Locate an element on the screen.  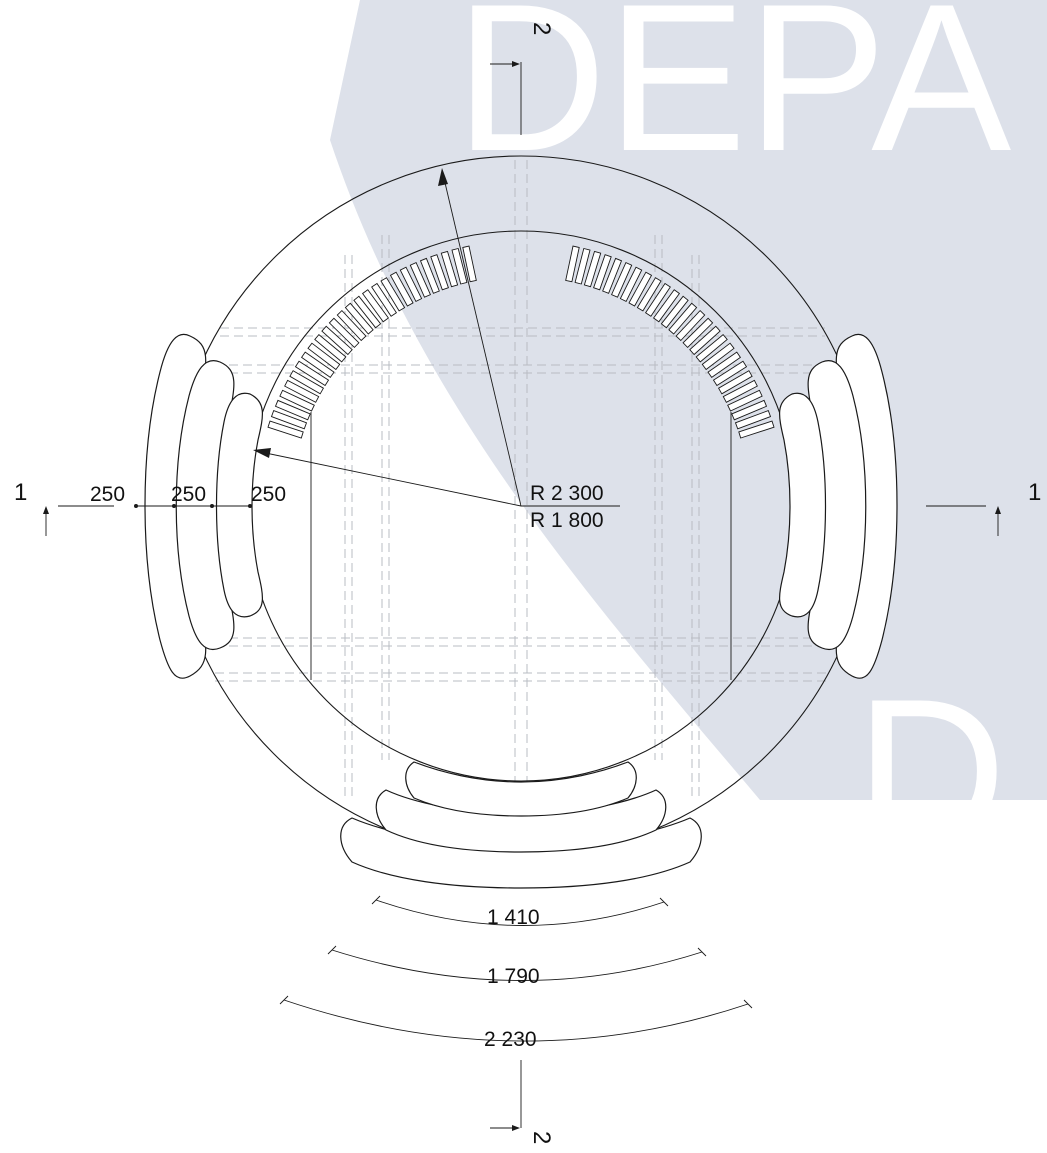
seat-right-inner is located at coordinates (803, 505).